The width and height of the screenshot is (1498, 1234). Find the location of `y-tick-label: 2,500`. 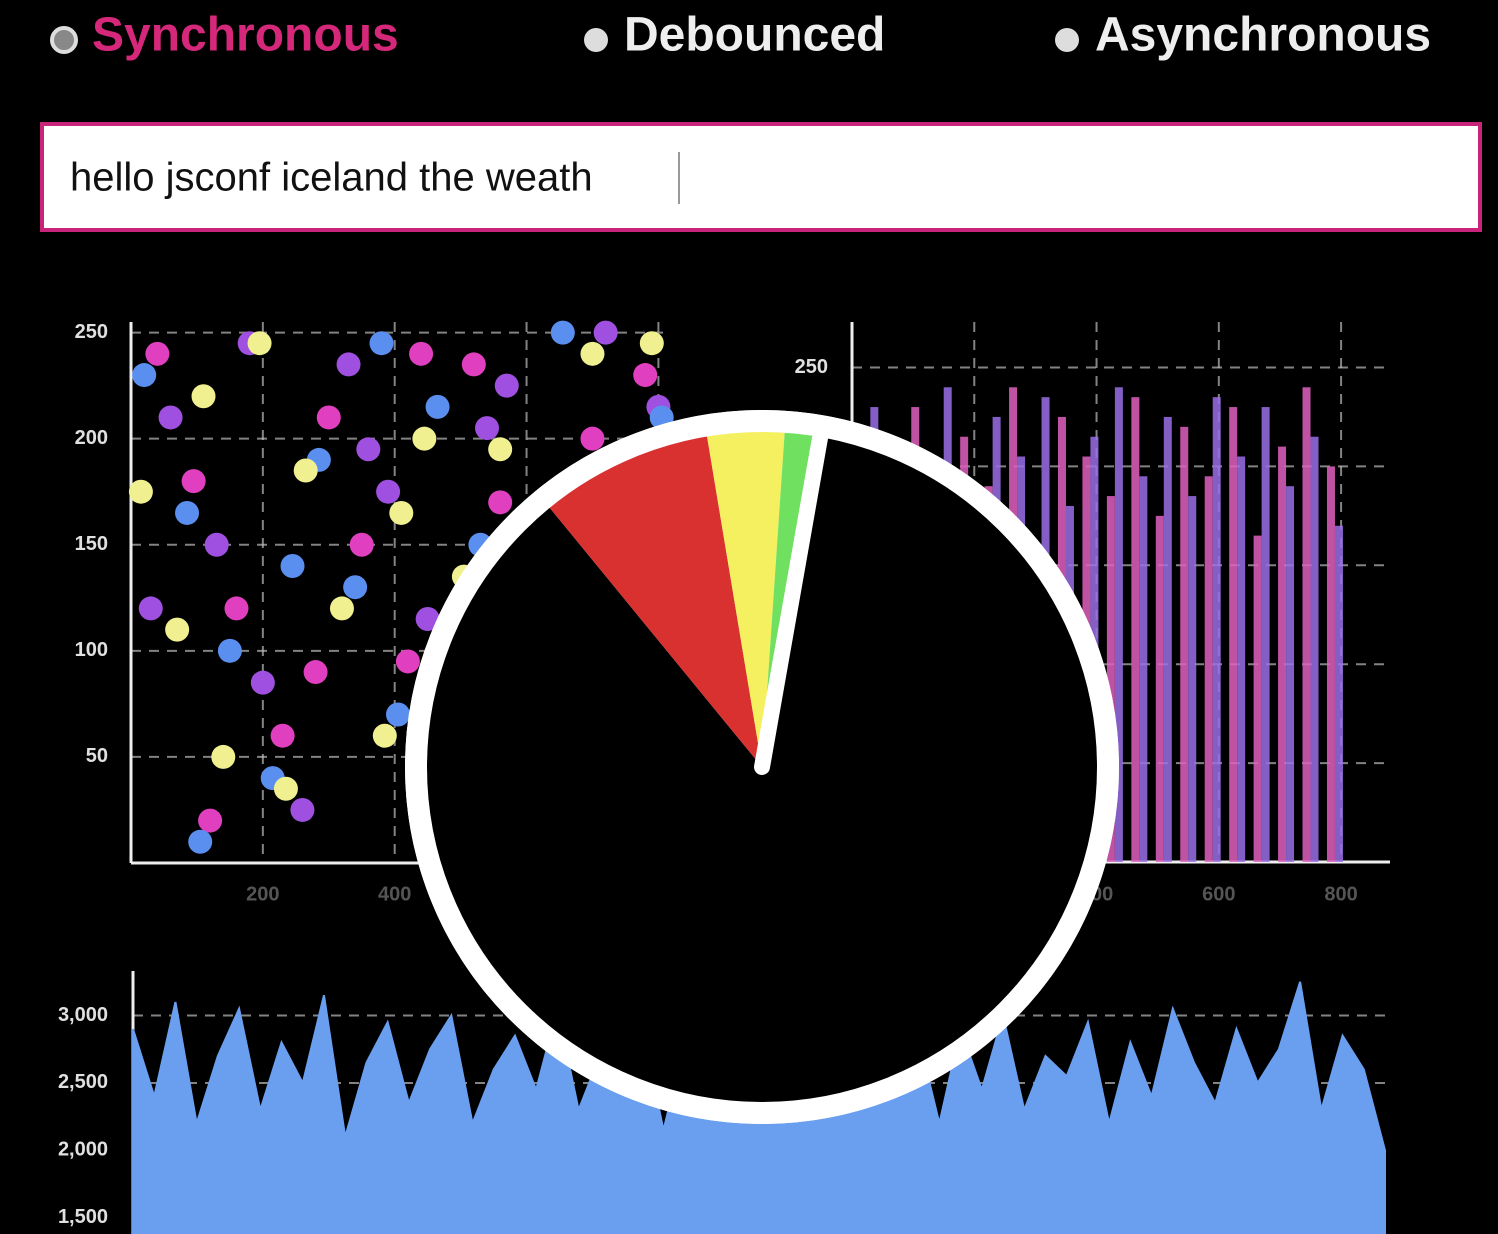

y-tick-label: 2,500 is located at coordinates (83, 1082).